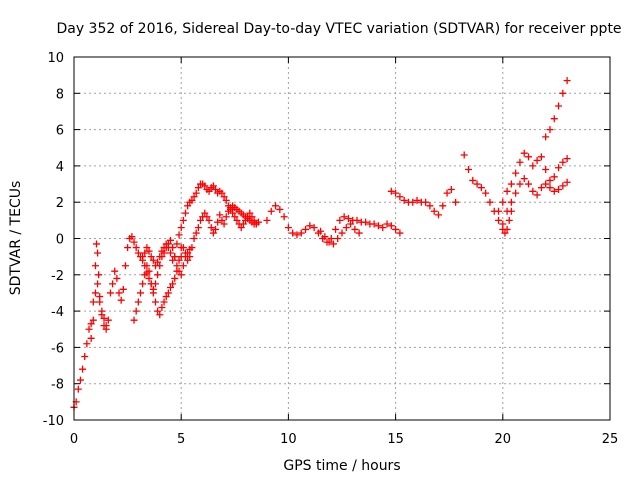 The width and height of the screenshot is (640, 480). What do you see at coordinates (60, 167) in the screenshot?
I see `y-tick-label: 4` at bounding box center [60, 167].